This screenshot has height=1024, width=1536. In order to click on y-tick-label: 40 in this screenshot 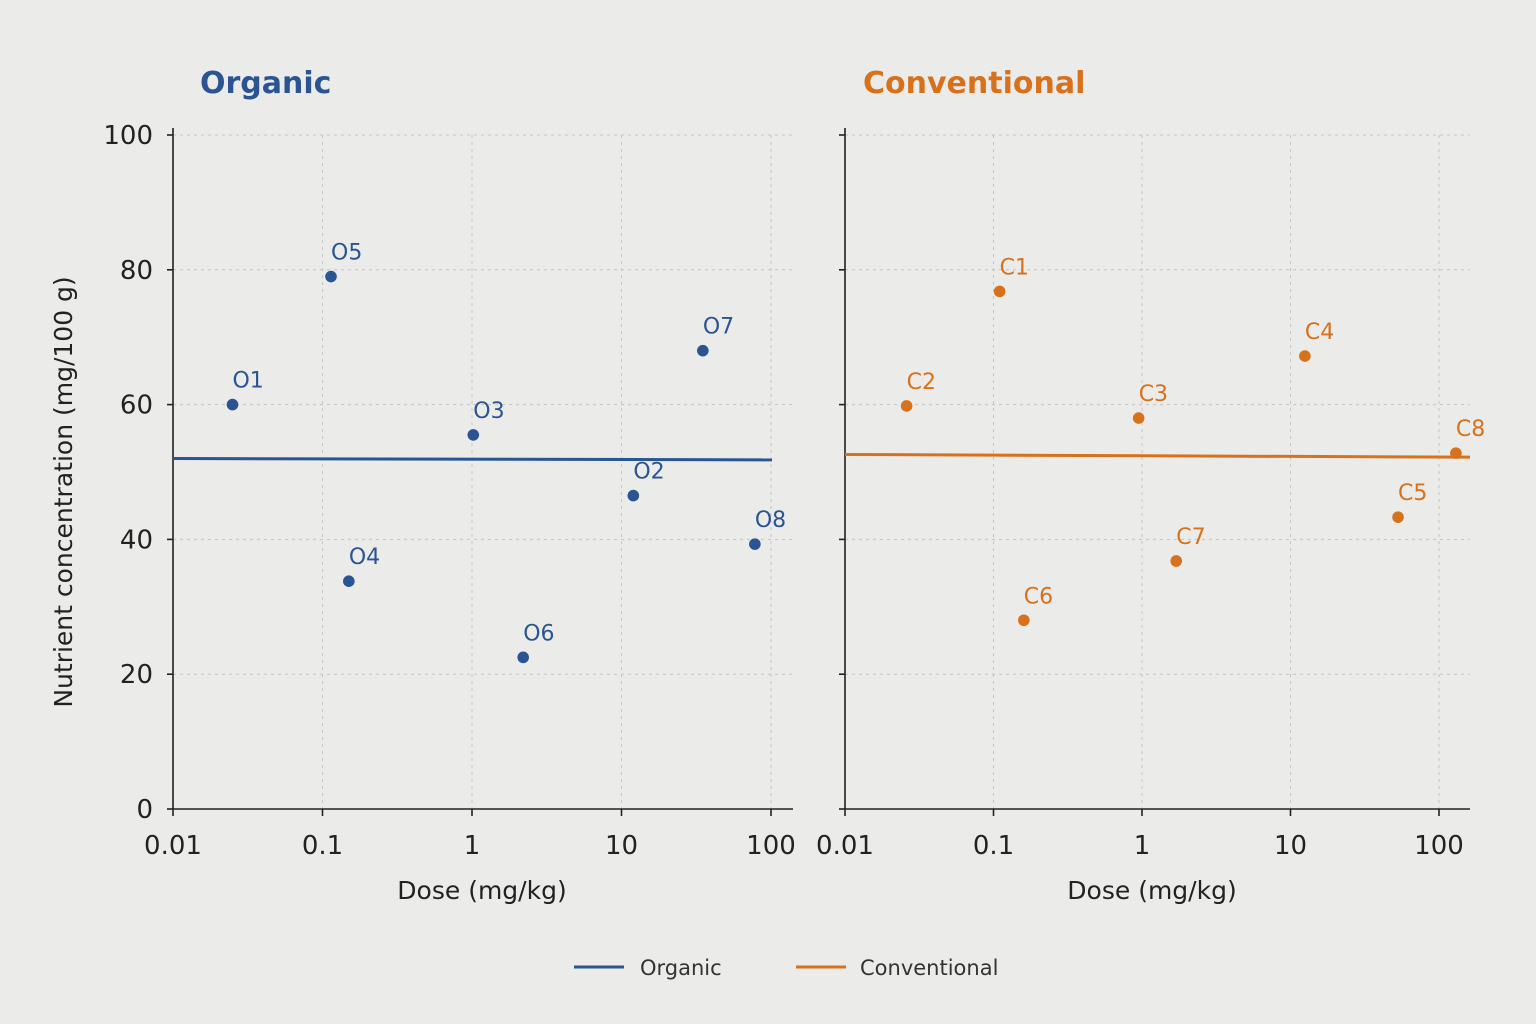, I will do `click(136, 540)`.